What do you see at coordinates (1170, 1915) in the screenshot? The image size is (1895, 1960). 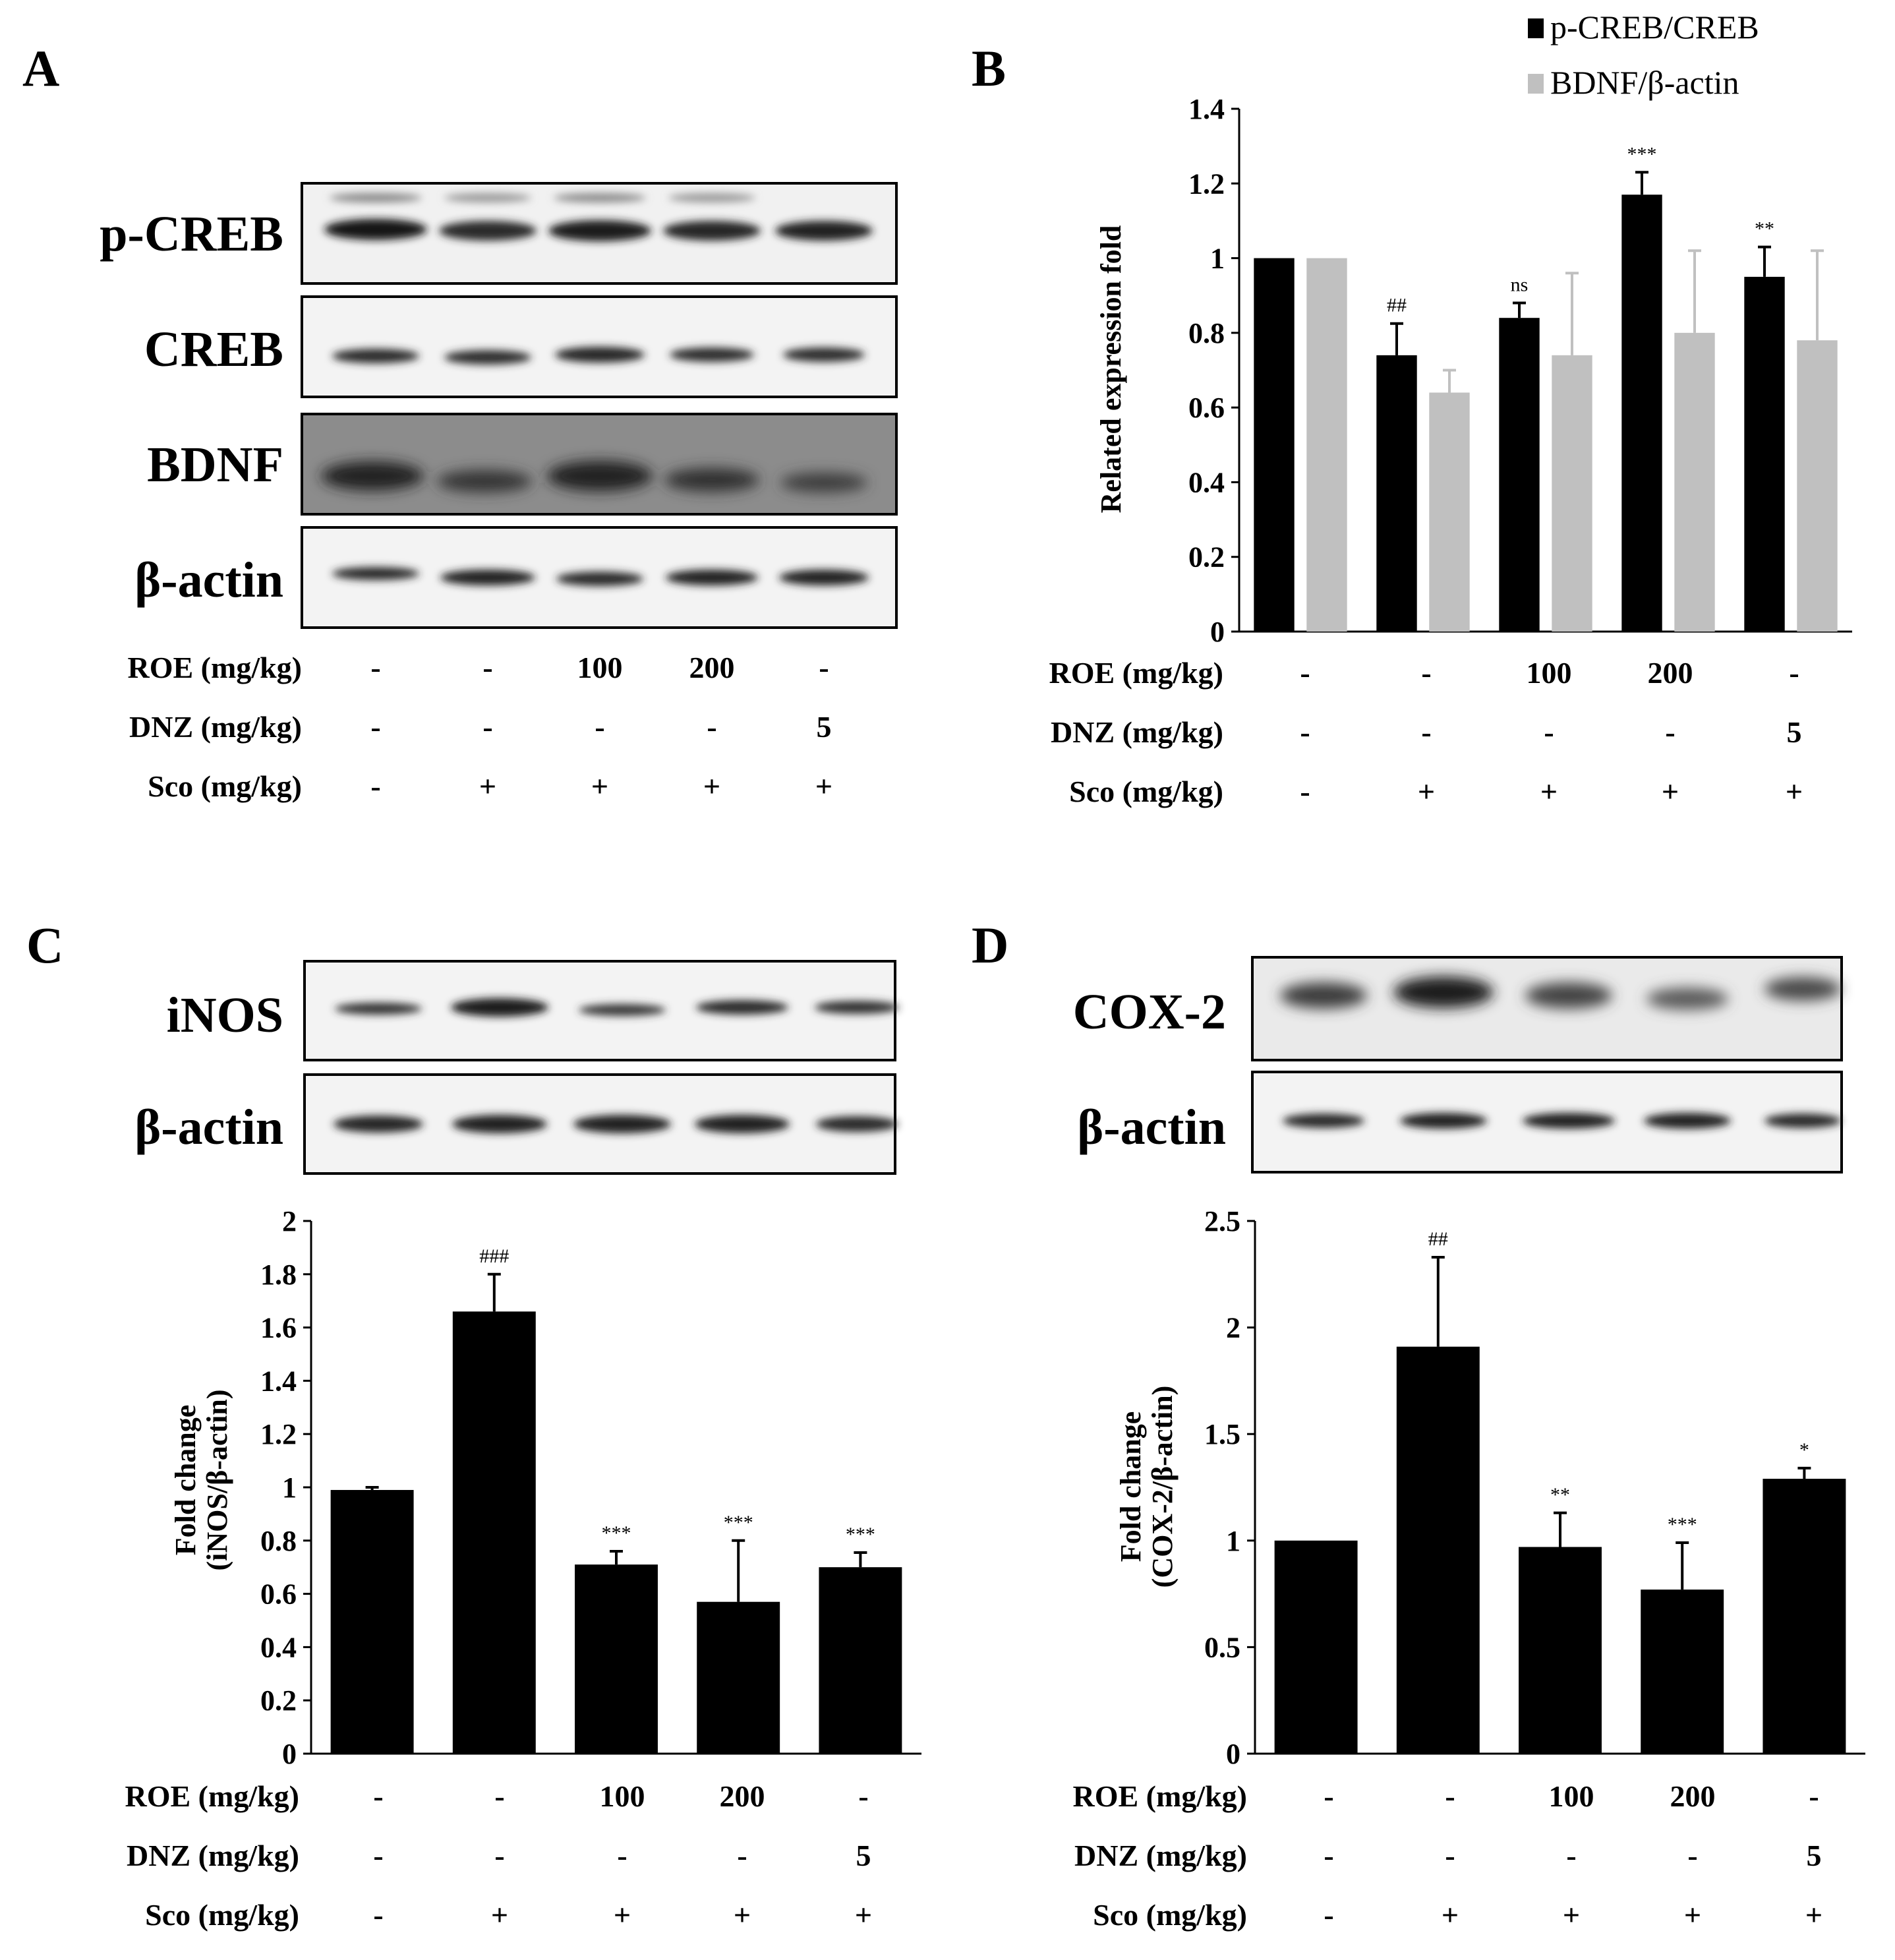 I see `cond-label-sco-d: Sco (mg/kg)` at bounding box center [1170, 1915].